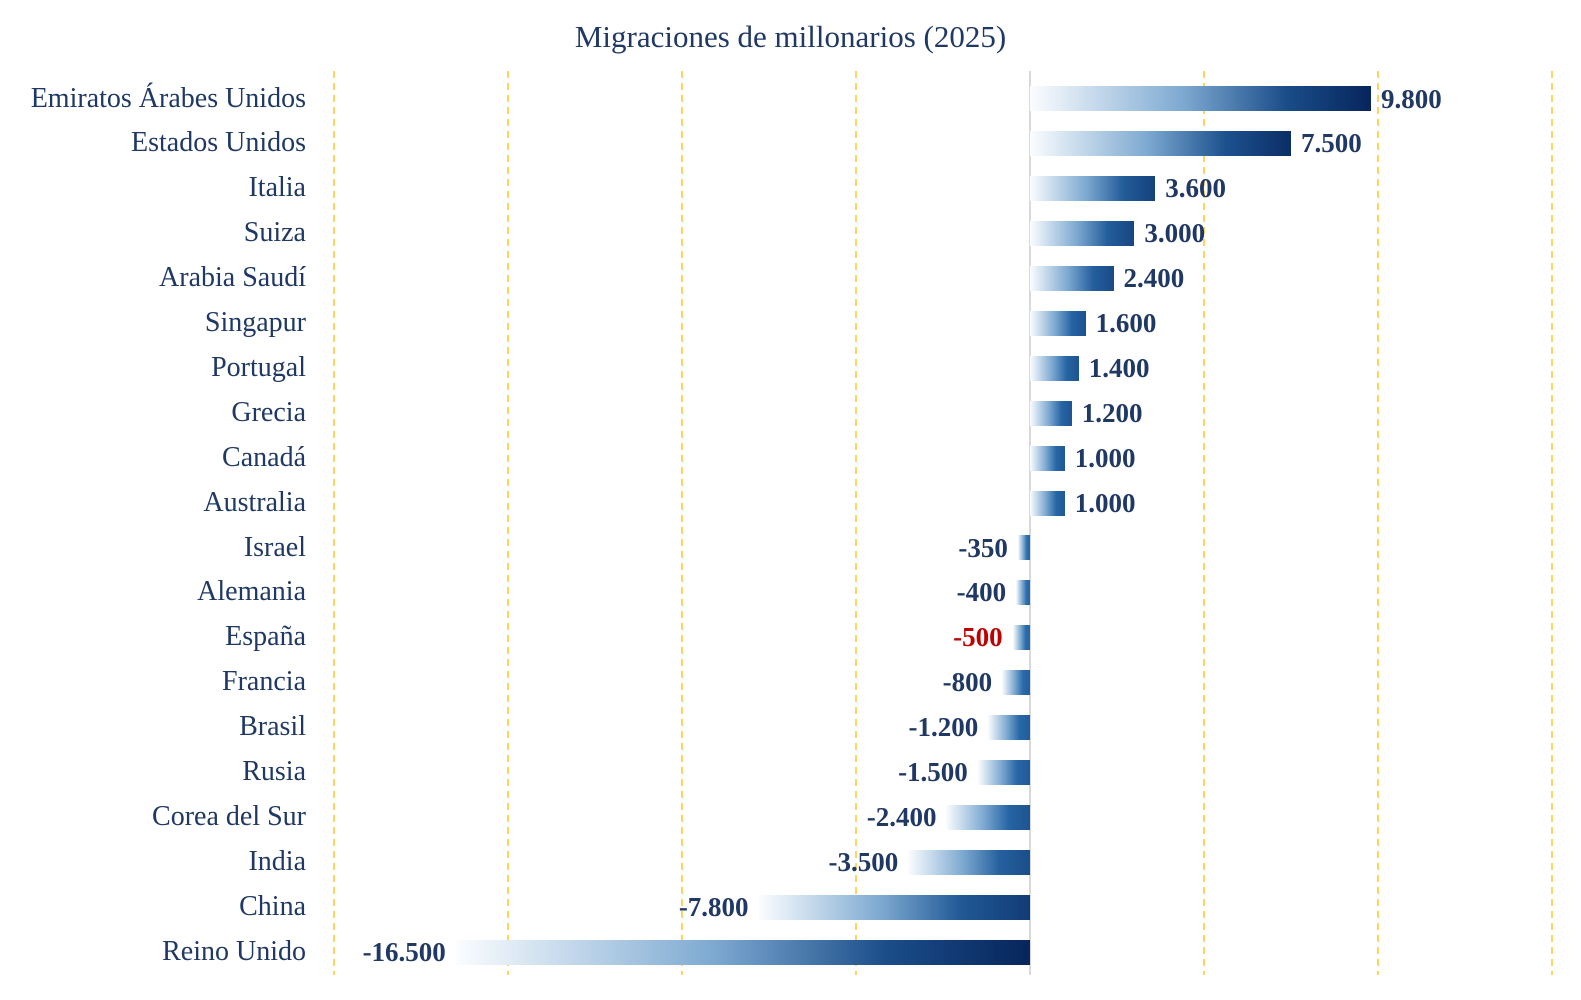 Image resolution: width=1581 pixels, height=1000 pixels. I want to click on category-label: Brasil, so click(272, 727).